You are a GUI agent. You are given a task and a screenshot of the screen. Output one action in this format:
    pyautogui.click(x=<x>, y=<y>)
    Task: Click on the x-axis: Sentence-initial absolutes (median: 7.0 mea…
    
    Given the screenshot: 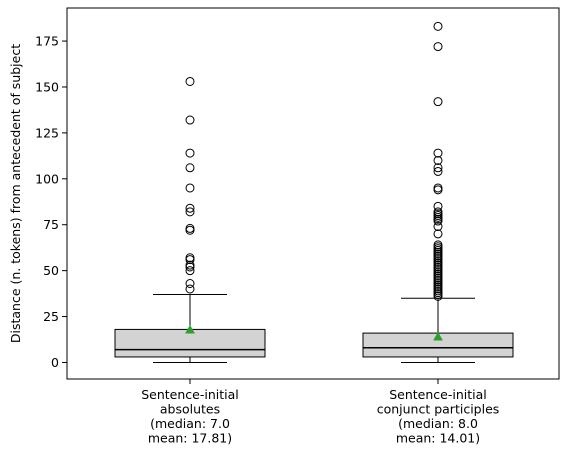 What is the action you would take?
    pyautogui.click(x=320, y=412)
    